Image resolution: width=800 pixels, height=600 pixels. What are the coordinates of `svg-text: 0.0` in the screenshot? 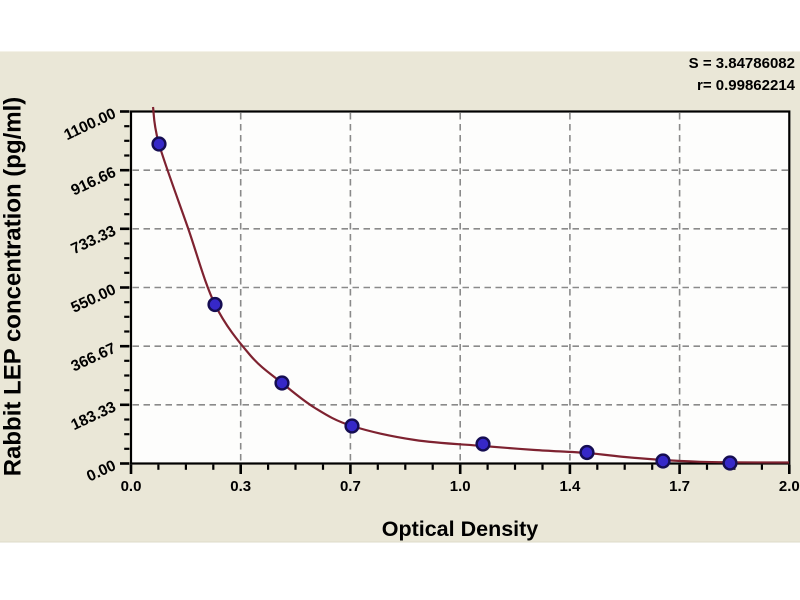 It's located at (131, 486).